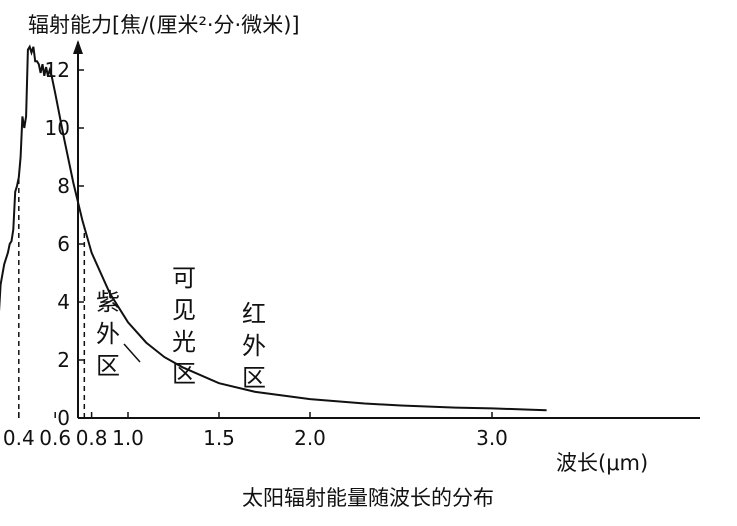 The width and height of the screenshot is (737, 526). What do you see at coordinates (184, 374) in the screenshot?
I see `visible-char-4: 区` at bounding box center [184, 374].